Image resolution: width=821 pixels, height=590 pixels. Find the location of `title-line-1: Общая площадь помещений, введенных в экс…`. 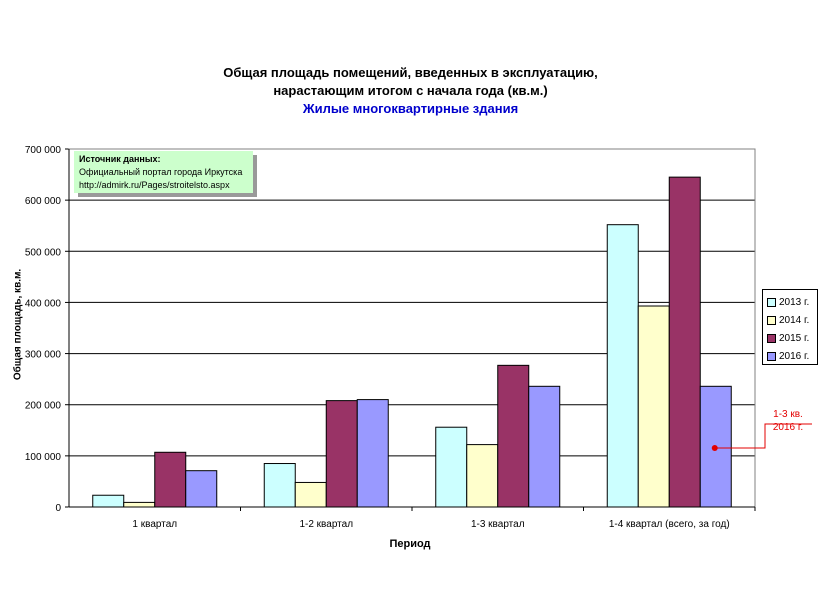

title-line-1: Общая площадь помещений, введенных в экс… is located at coordinates (410, 72).